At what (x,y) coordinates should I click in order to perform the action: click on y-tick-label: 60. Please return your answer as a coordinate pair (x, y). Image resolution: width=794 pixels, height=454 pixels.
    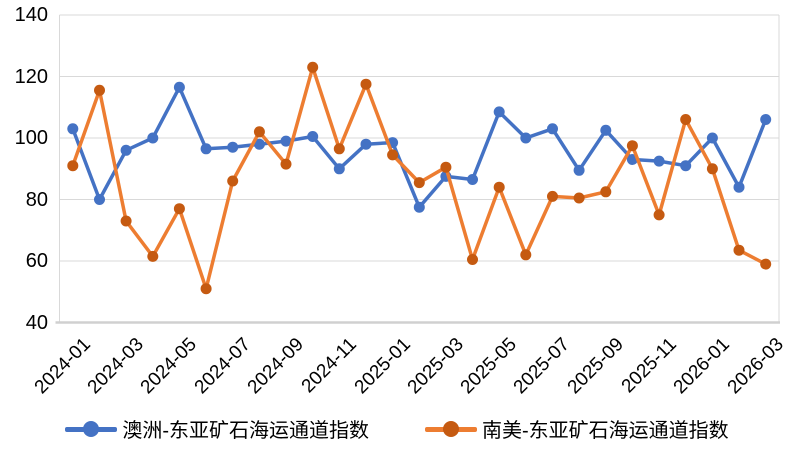
    Looking at the image, I should click on (36, 261).